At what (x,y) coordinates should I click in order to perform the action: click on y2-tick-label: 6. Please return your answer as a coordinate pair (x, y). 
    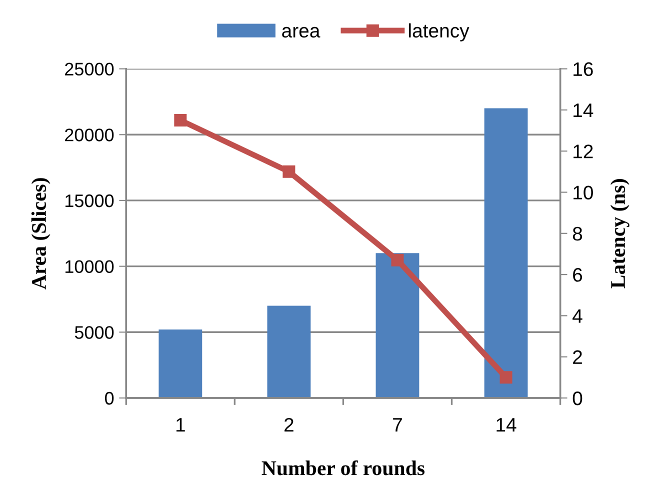
    Looking at the image, I should click on (577, 275).